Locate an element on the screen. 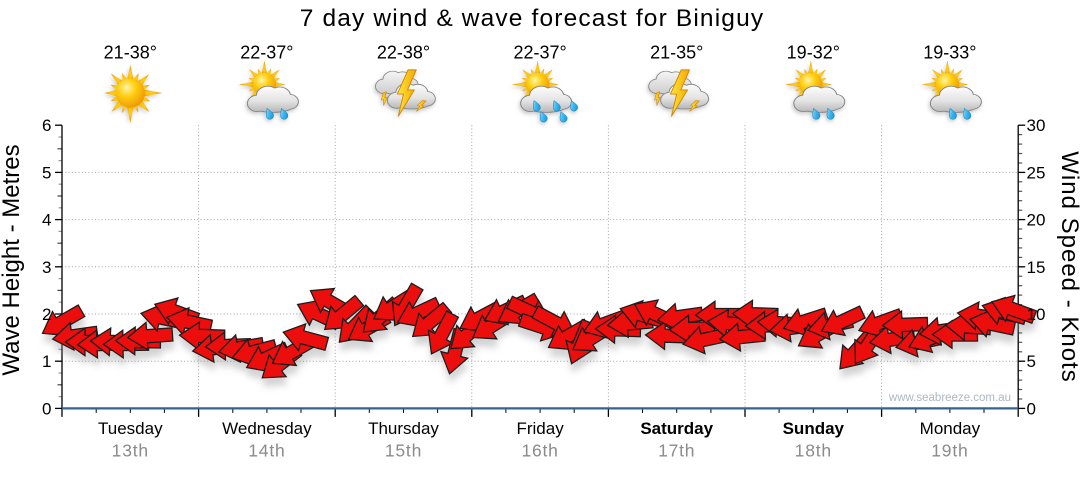 The width and height of the screenshot is (1080, 480). svg-text: 25 is located at coordinates (1036, 172).